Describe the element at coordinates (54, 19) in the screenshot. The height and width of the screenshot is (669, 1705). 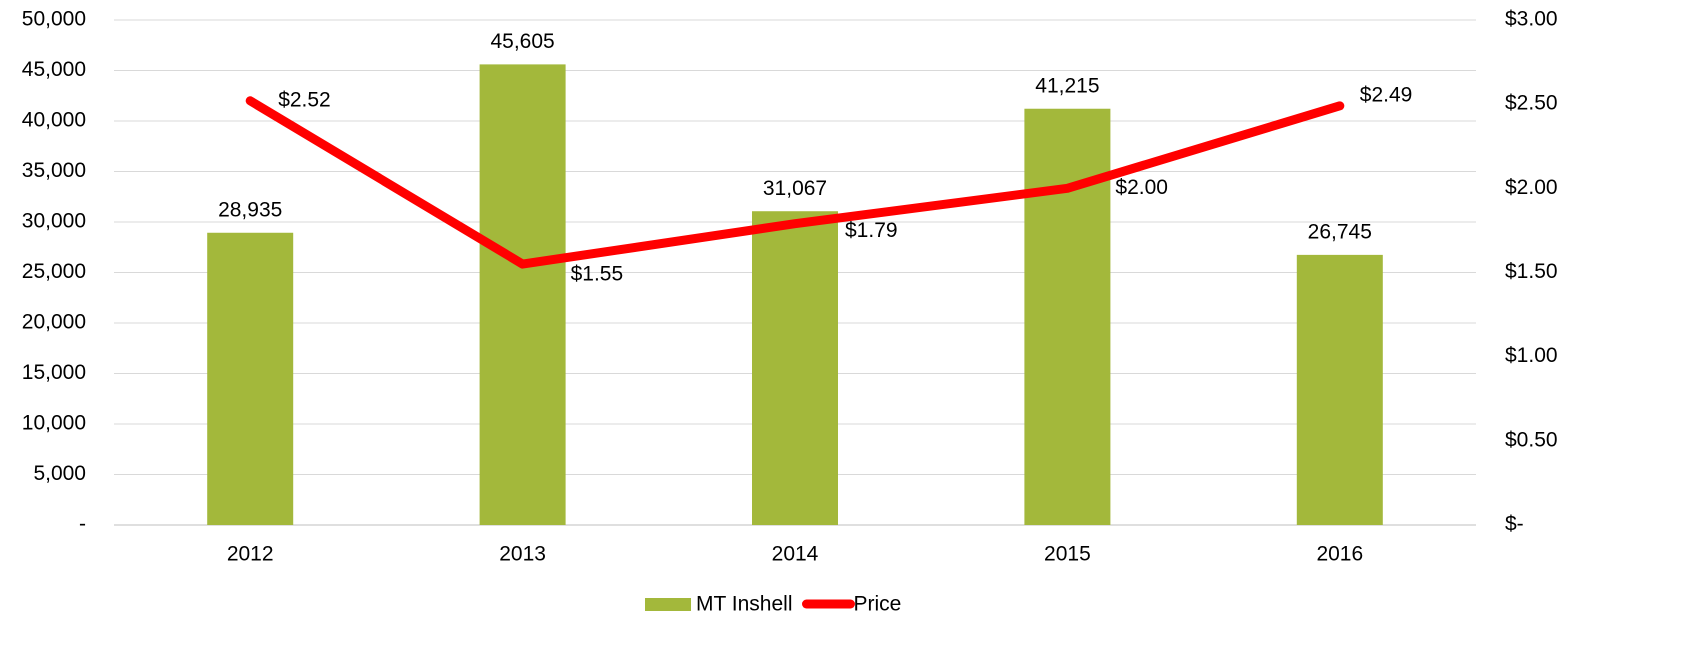
I see `y-tick-label: 50,000` at that location.